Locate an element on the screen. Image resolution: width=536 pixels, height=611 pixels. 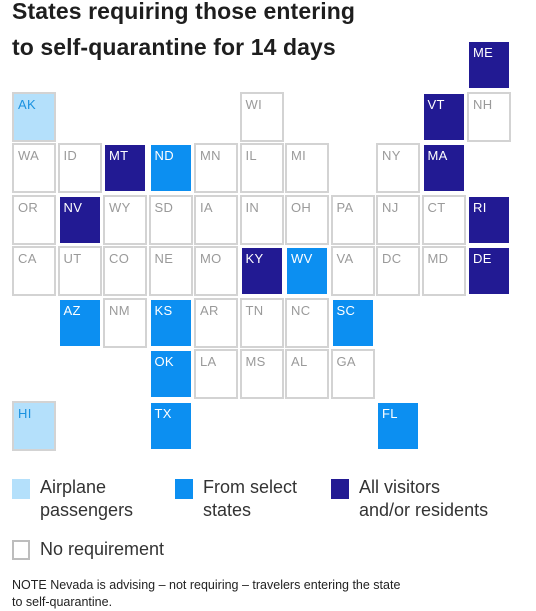
state-tile-ms: MS is located at coordinates (261, 374).